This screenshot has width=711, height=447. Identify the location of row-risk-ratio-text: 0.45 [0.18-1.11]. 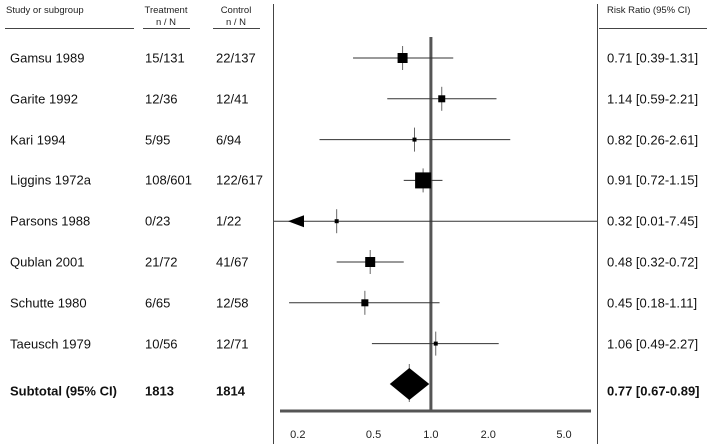
(652, 303).